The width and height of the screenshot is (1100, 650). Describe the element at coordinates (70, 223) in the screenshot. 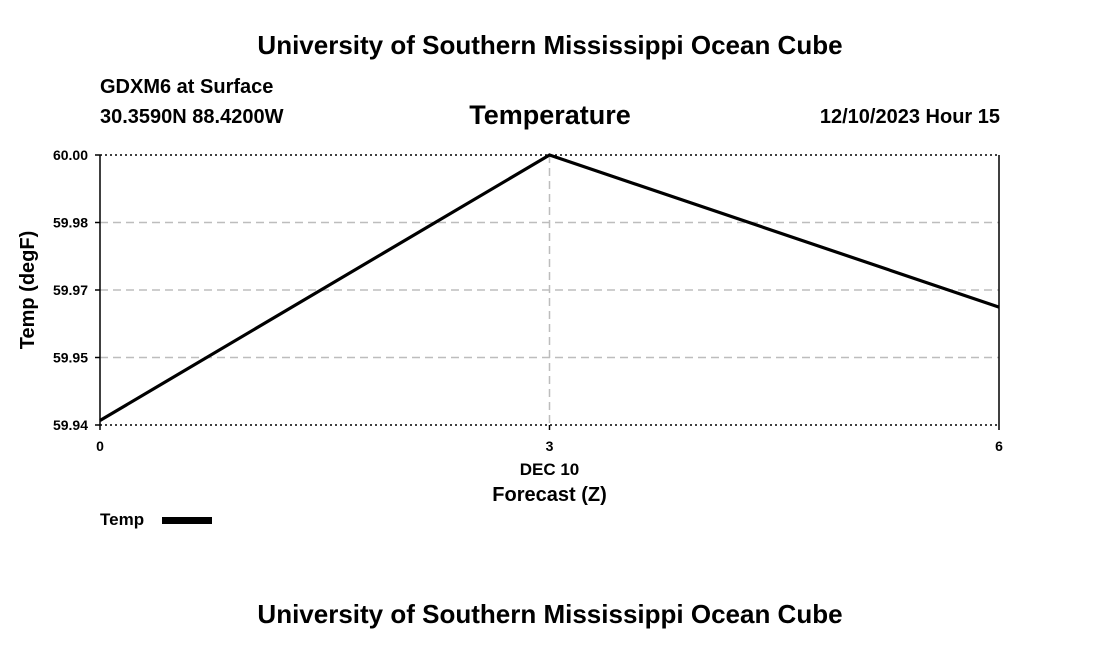

I see `y-tick-label: 59.98` at that location.